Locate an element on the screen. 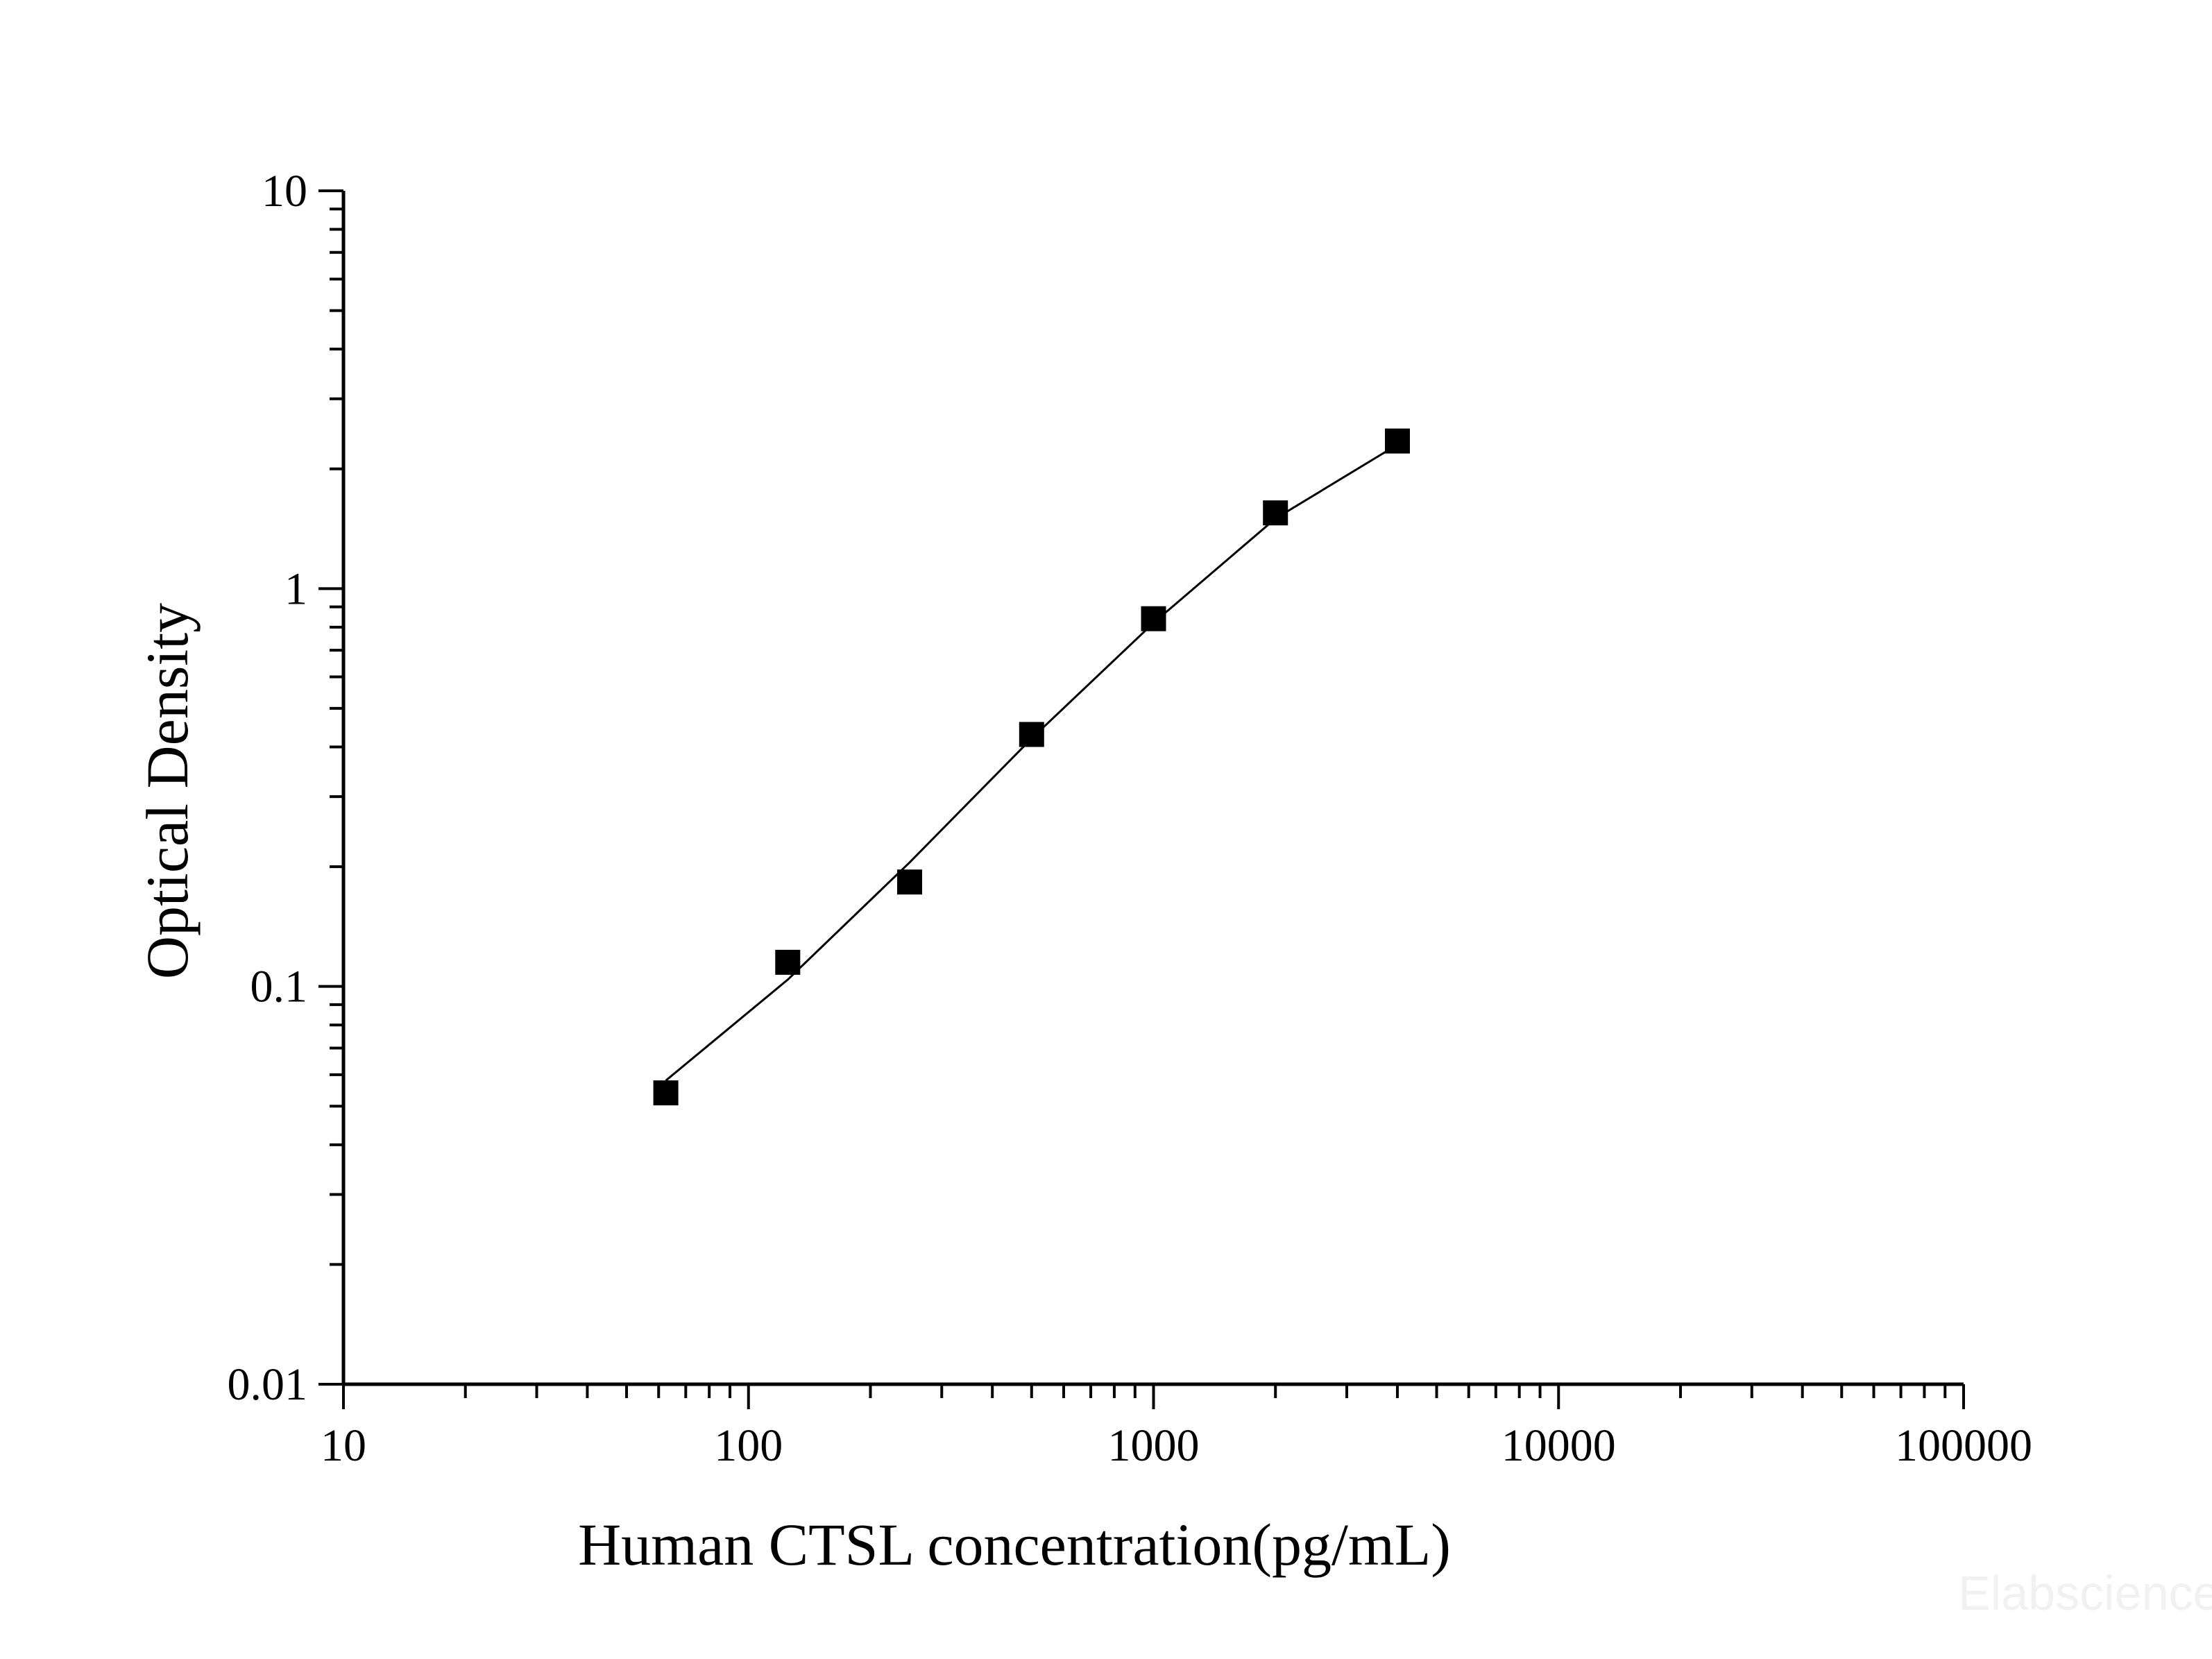  x-tick-label: 10 is located at coordinates (344, 1446).